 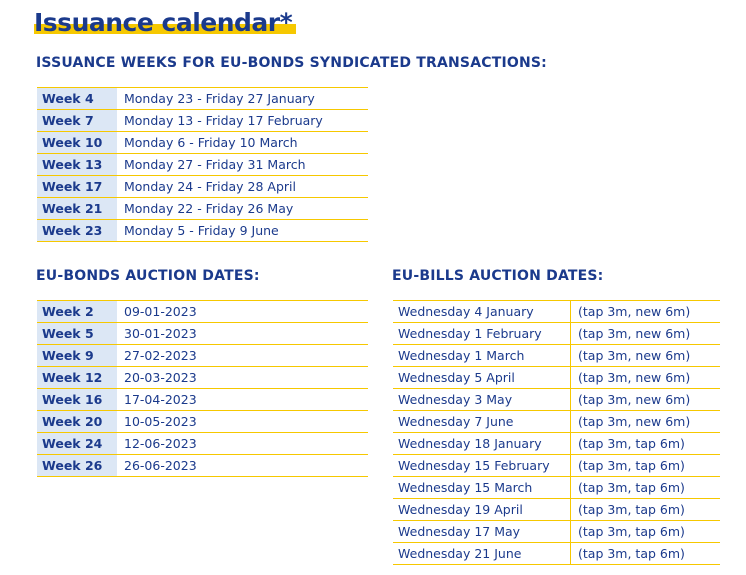 I want to click on table-cell: Monday 22 - Friday 26 May, so click(x=209, y=208).